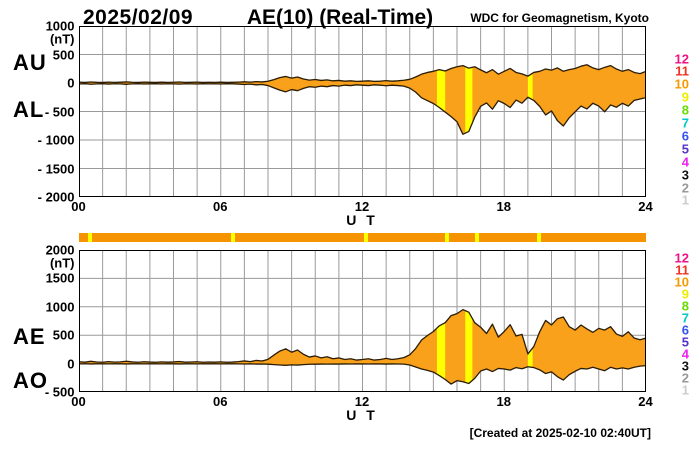  What do you see at coordinates (138, 17) in the screenshot?
I see `date-label: 2025/02/09` at bounding box center [138, 17].